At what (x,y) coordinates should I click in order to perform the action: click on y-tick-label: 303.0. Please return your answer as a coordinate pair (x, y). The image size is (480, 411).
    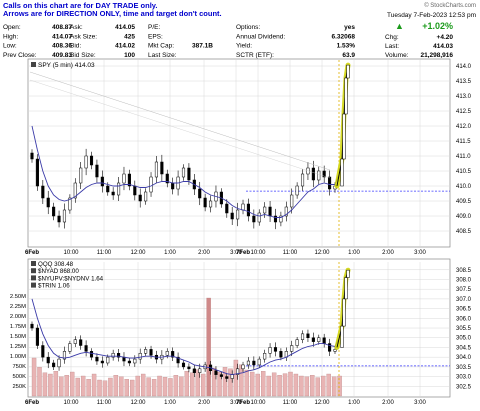
    Looking at the image, I should click on (464, 378).